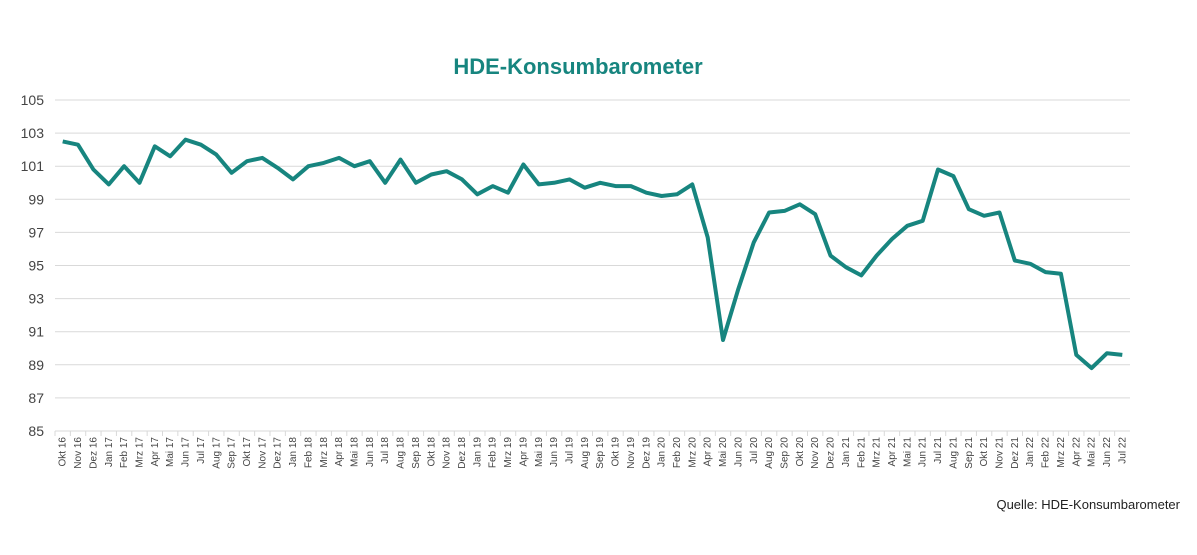 The height and width of the screenshot is (555, 1197). What do you see at coordinates (662, 452) in the screenshot?
I see `x-tick-label: Jan 20` at bounding box center [662, 452].